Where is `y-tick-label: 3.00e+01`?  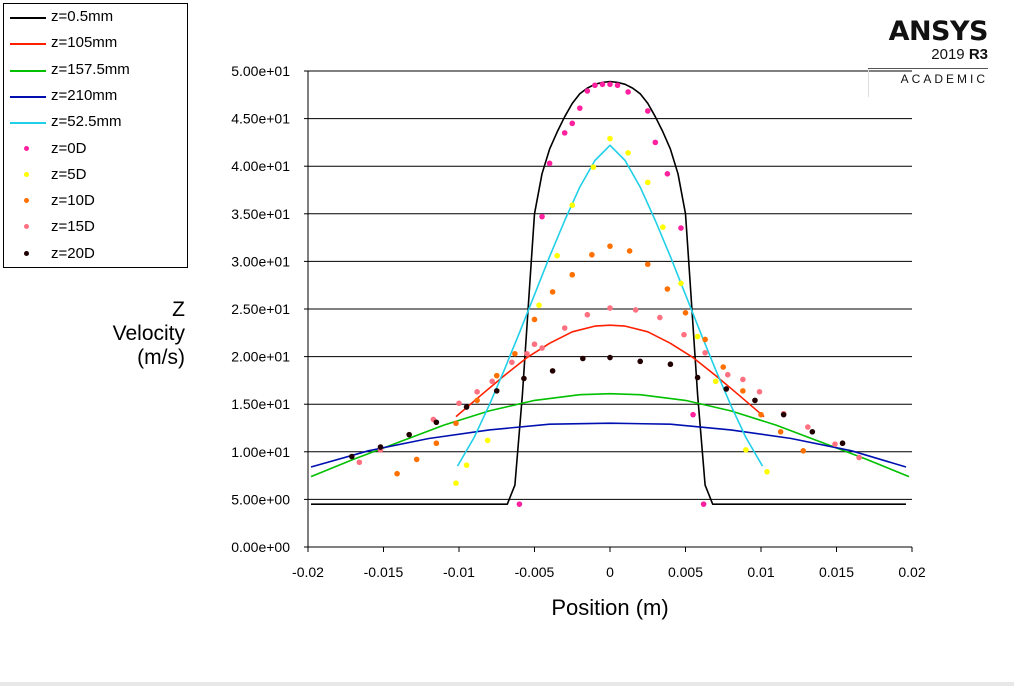 y-tick-label: 3.00e+01 is located at coordinates (260, 261).